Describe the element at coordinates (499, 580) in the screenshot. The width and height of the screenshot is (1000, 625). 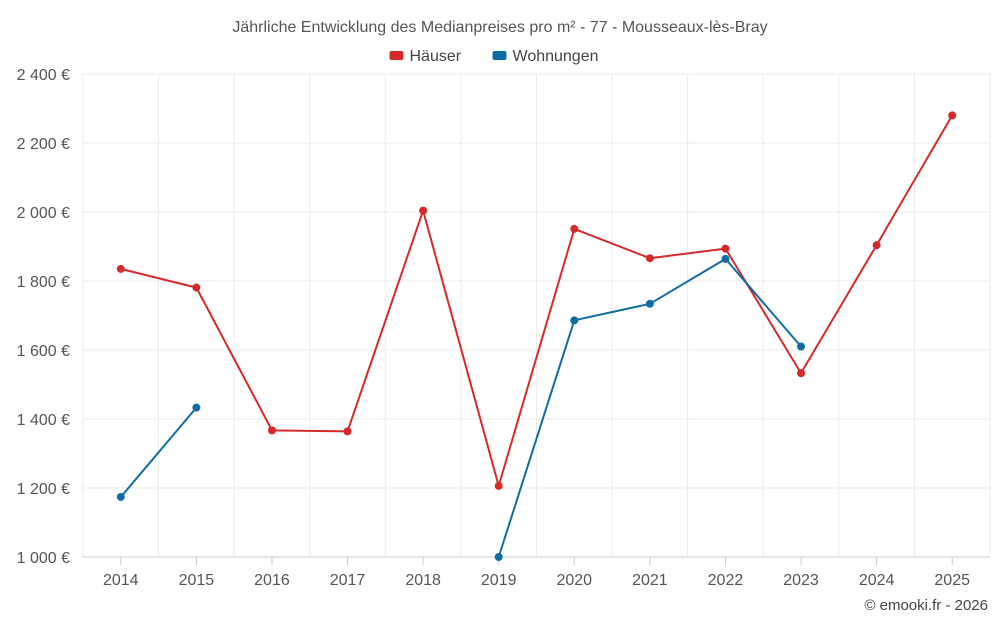
I see `x-tick-label: 2019` at that location.